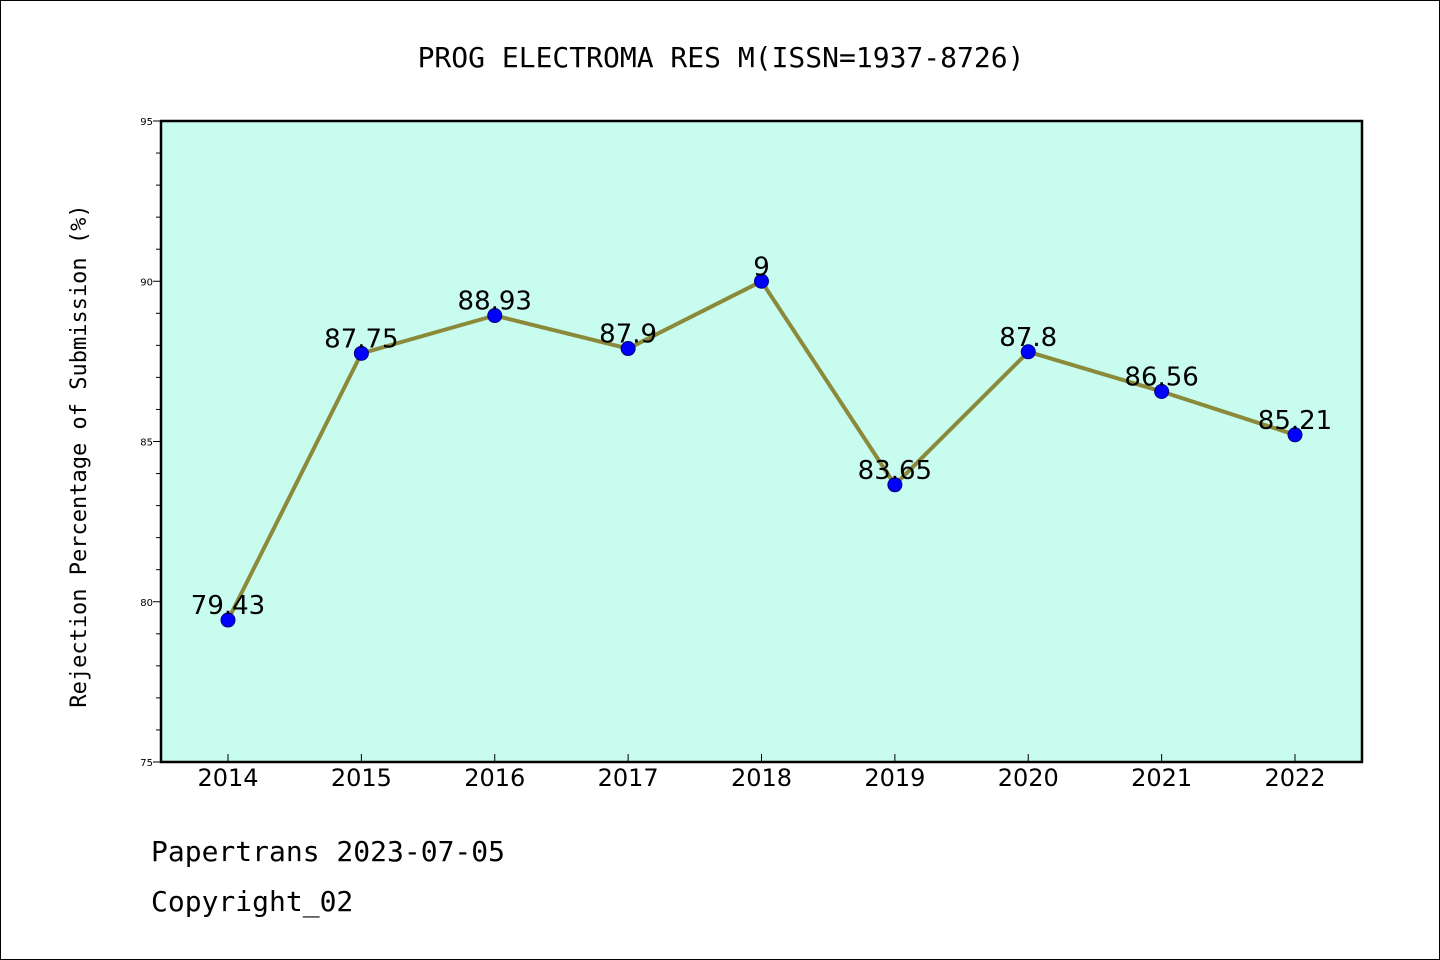  I want to click on data-label: 87.8, so click(1028, 338).